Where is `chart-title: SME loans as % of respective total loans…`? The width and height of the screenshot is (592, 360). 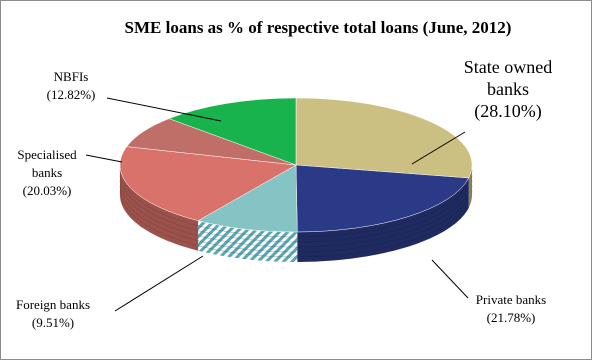
chart-title: SME loans as % of respective total loans… is located at coordinates (318, 27).